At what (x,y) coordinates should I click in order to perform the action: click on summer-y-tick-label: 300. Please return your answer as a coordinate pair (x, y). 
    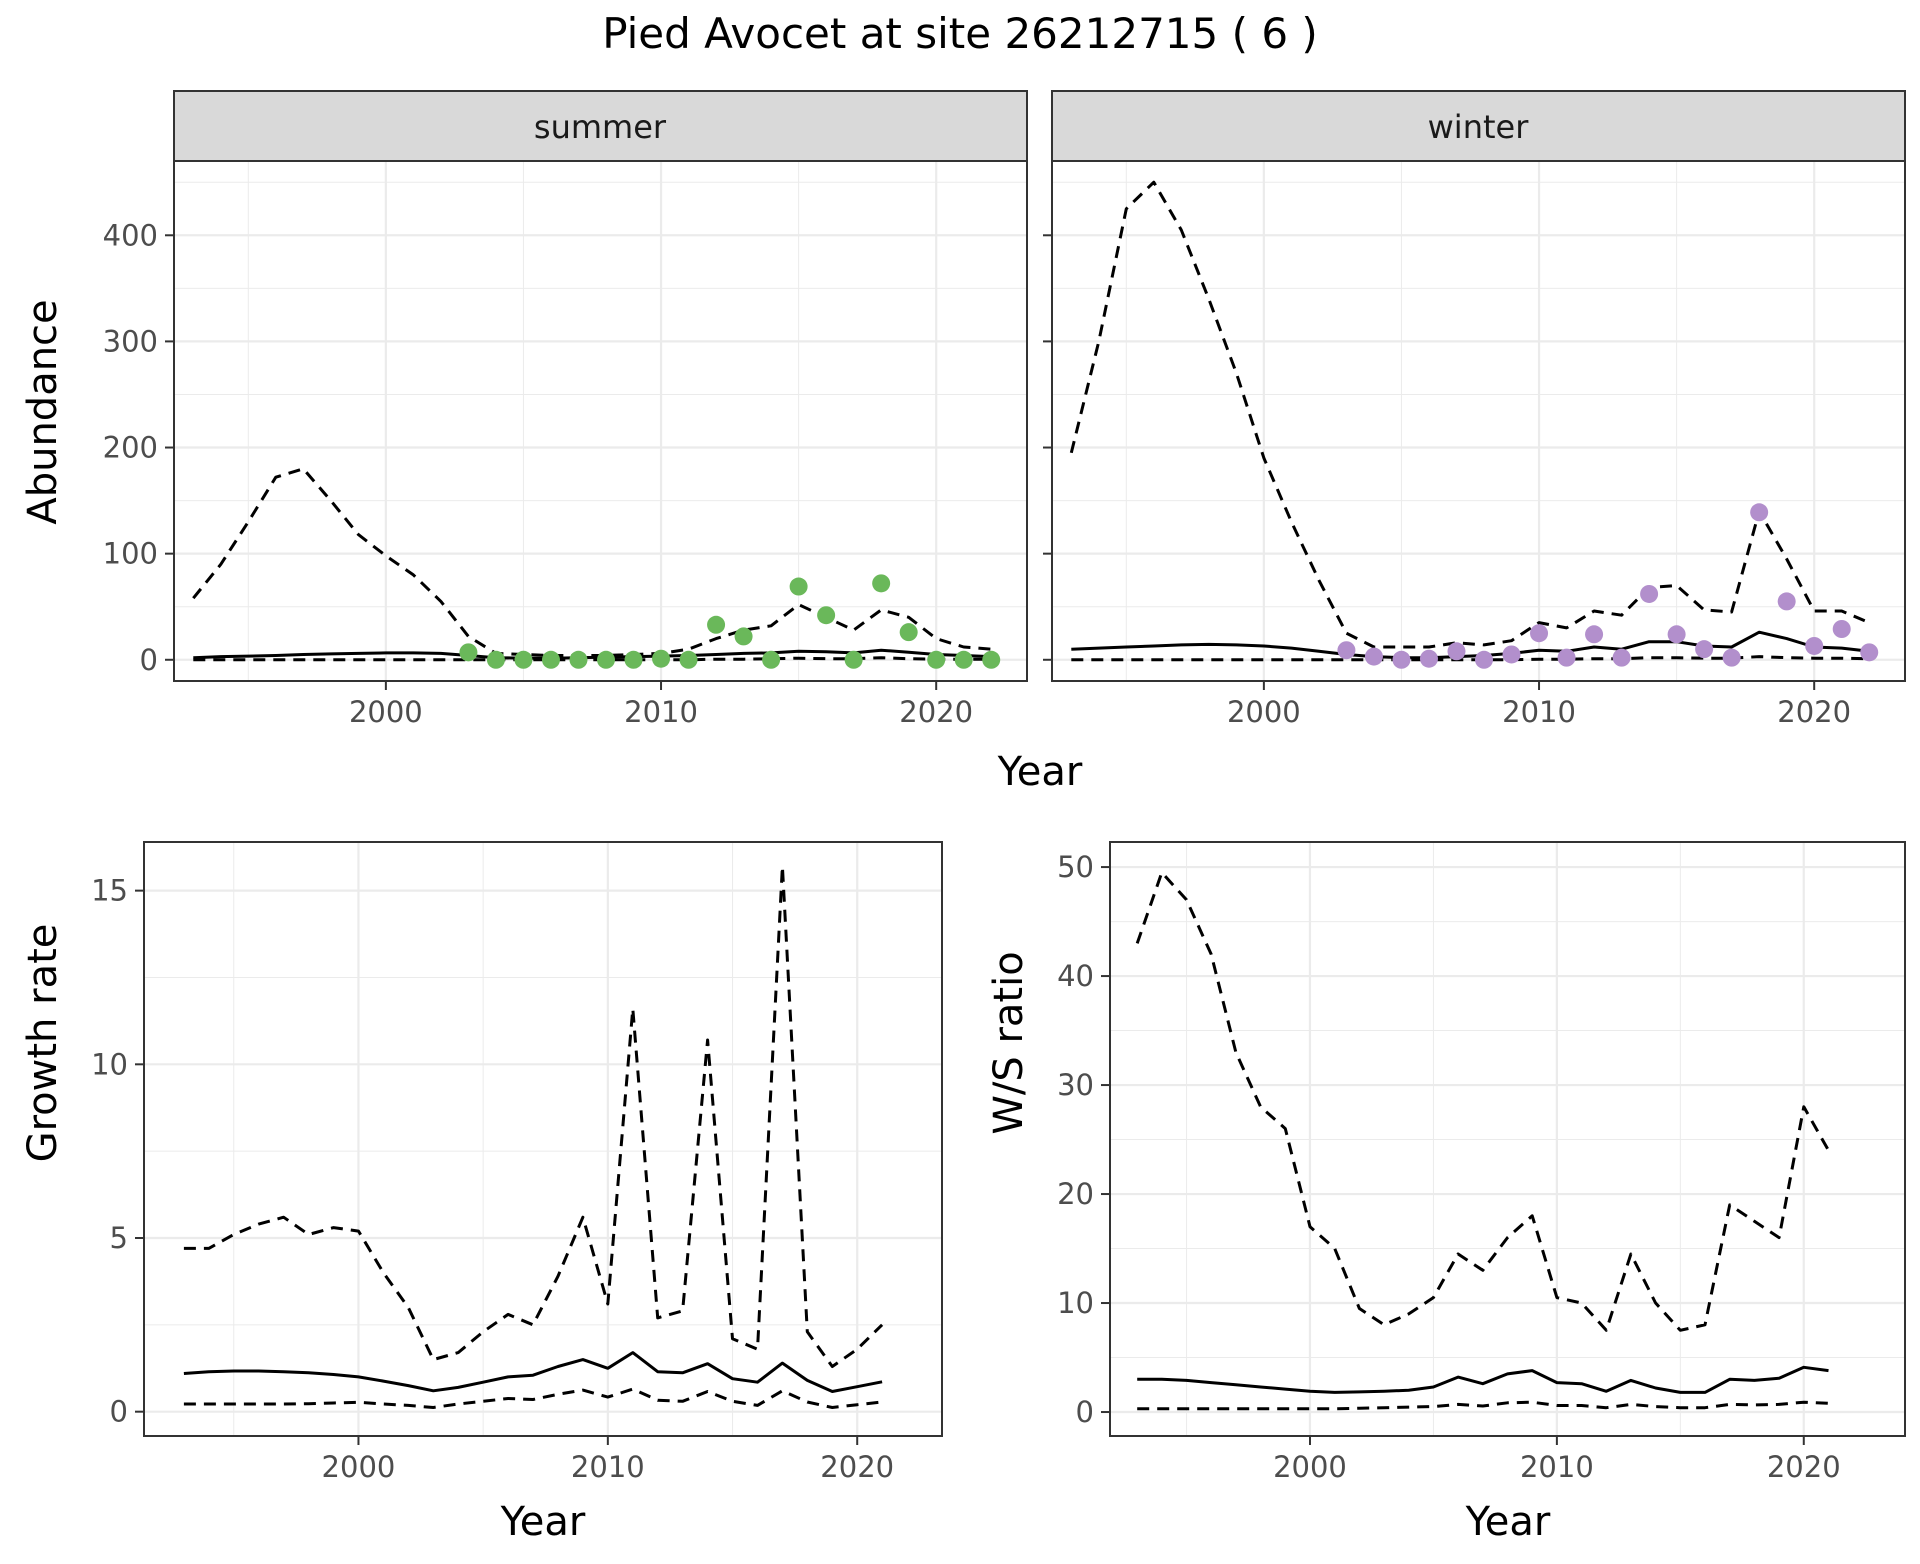
    Looking at the image, I should click on (130, 341).